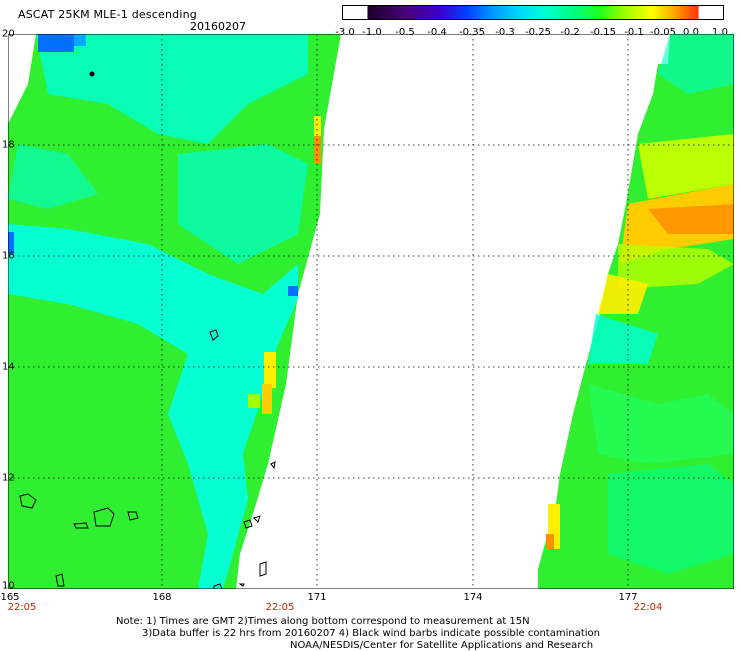  Describe the element at coordinates (473, 597) in the screenshot. I see `lon-label: 174` at that location.